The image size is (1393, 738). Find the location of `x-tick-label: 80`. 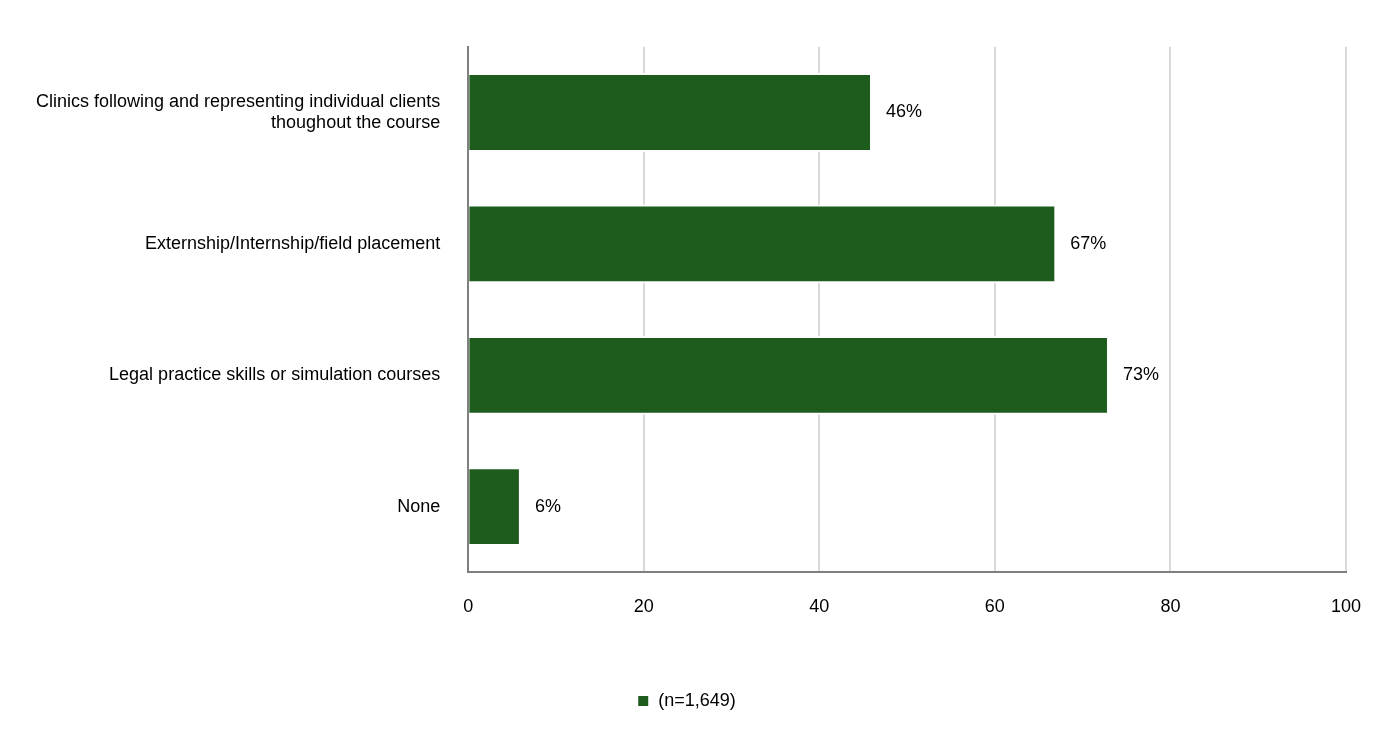

x-tick-label: 80 is located at coordinates (1170, 606).